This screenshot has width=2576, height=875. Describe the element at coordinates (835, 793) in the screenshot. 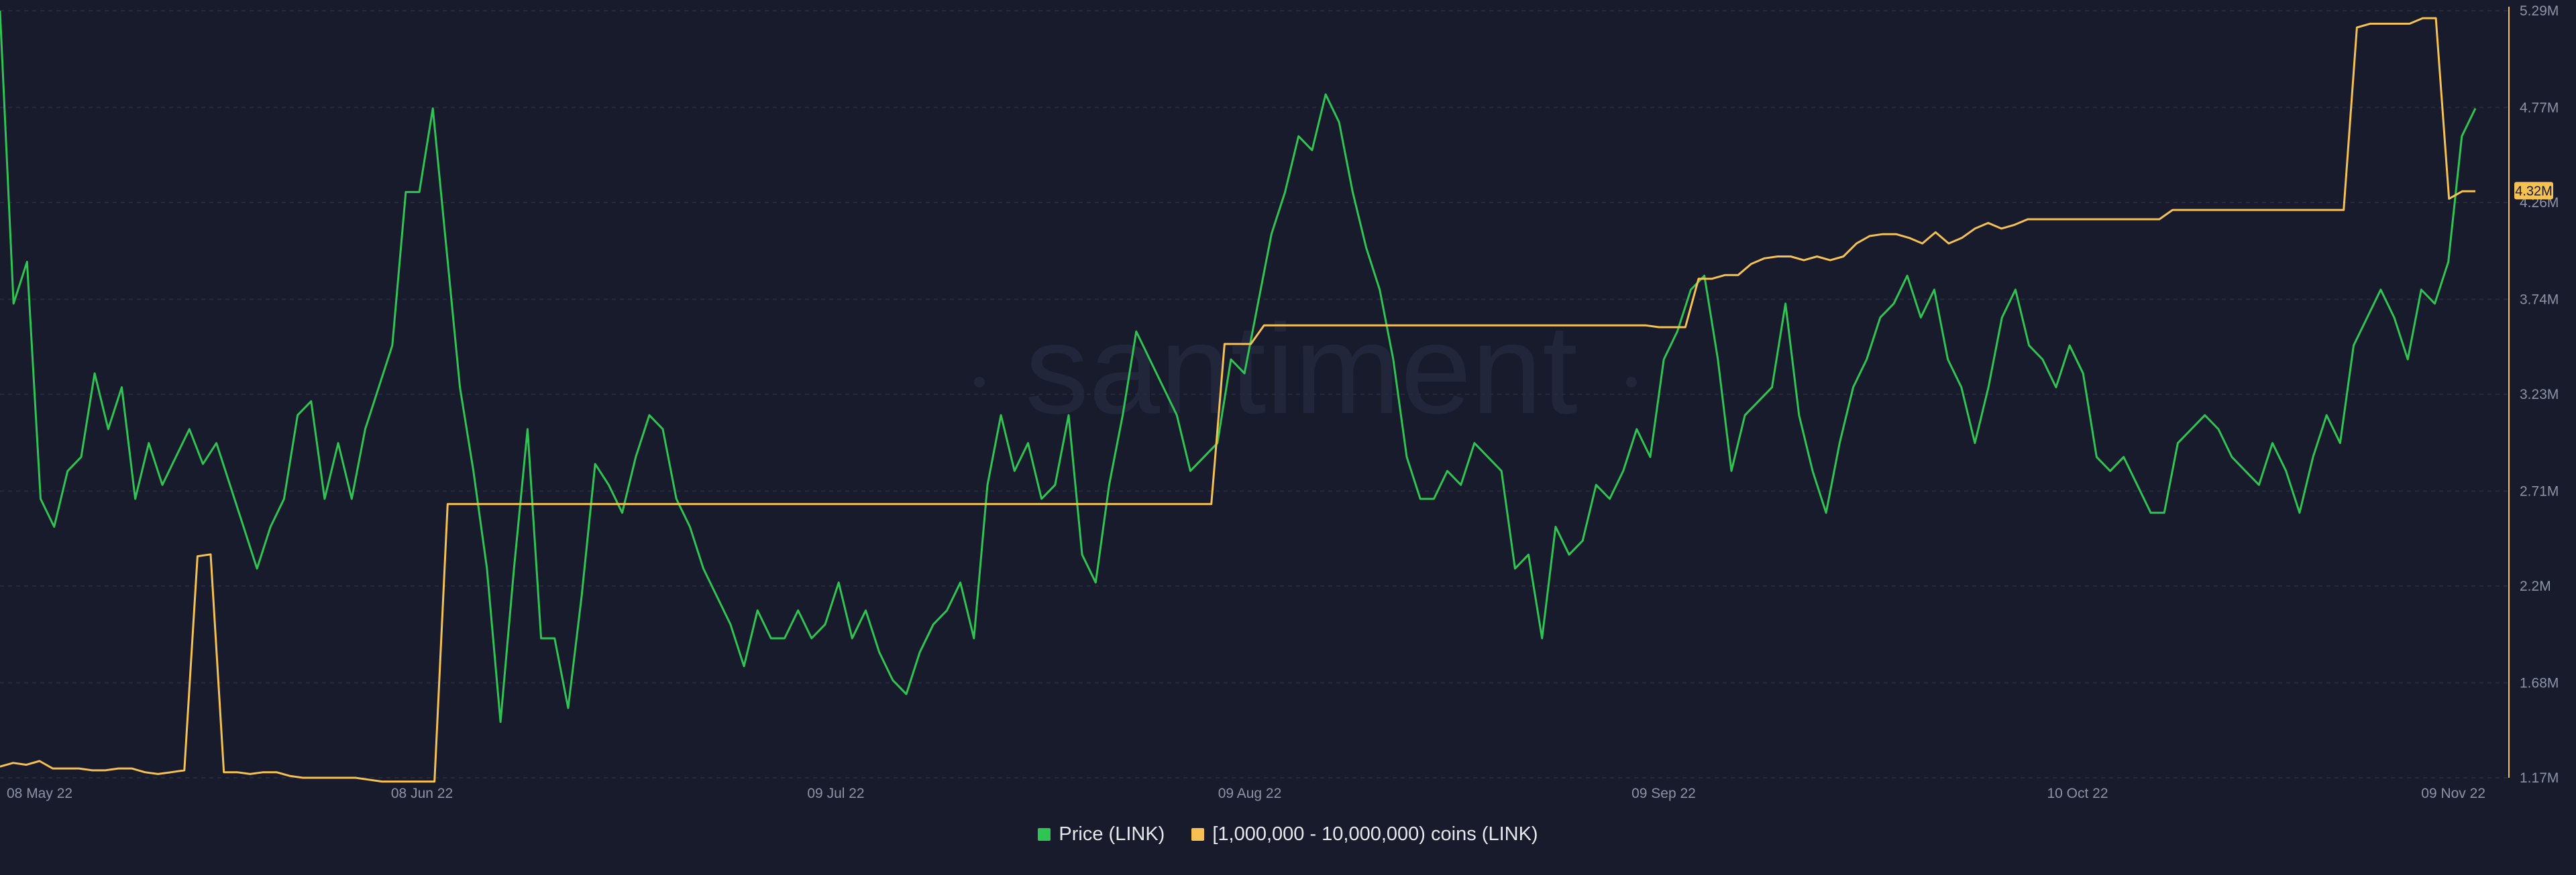

I see `x-tick-label: 09 Jul 22` at that location.